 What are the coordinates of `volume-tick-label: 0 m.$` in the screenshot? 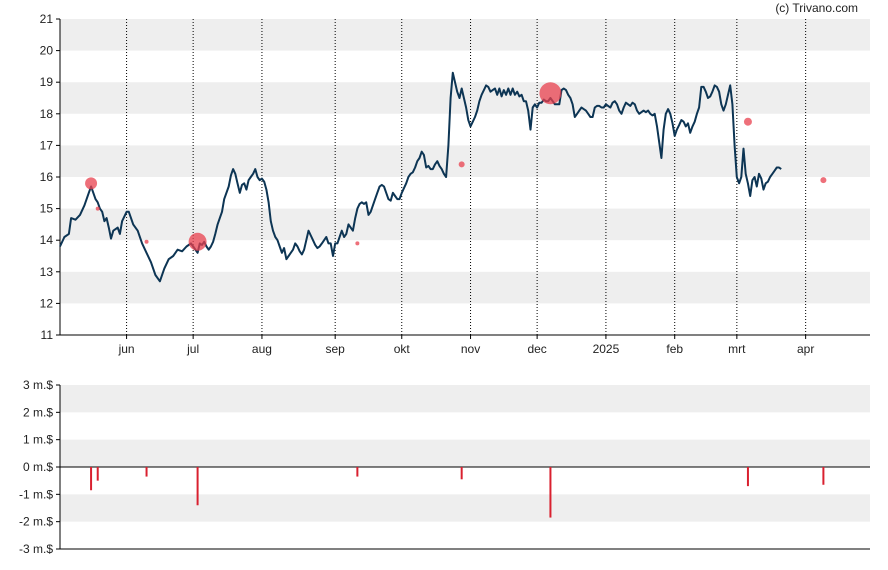 It's located at (38, 467).